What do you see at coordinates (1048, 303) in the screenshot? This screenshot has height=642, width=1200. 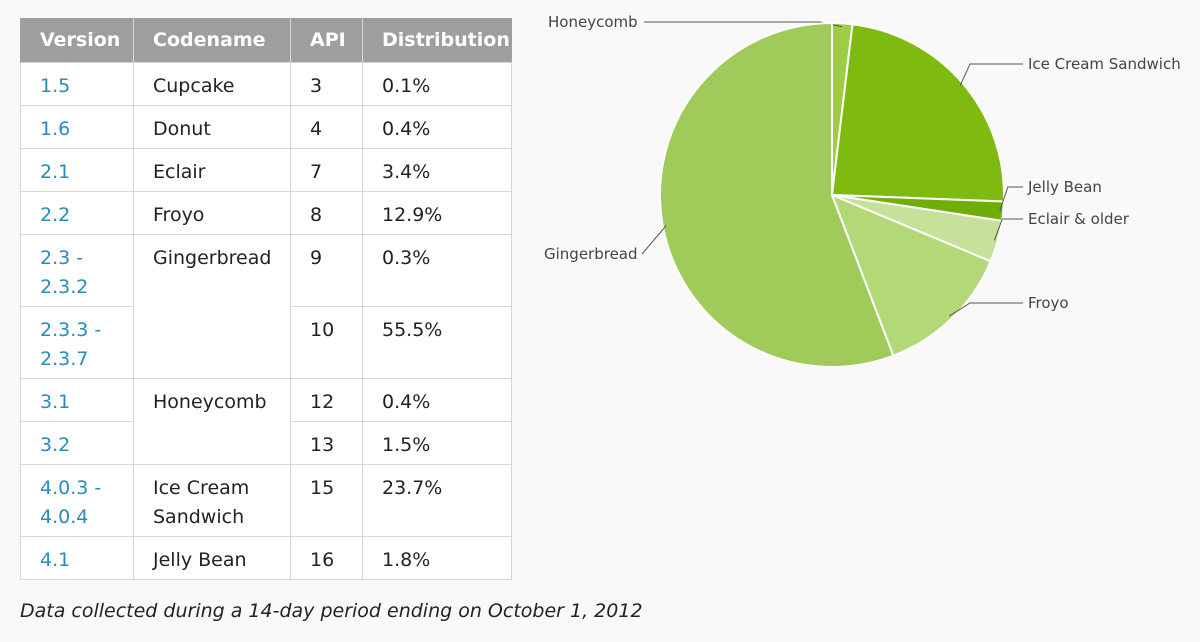 I see `pie-label-froyo: Froyo` at bounding box center [1048, 303].